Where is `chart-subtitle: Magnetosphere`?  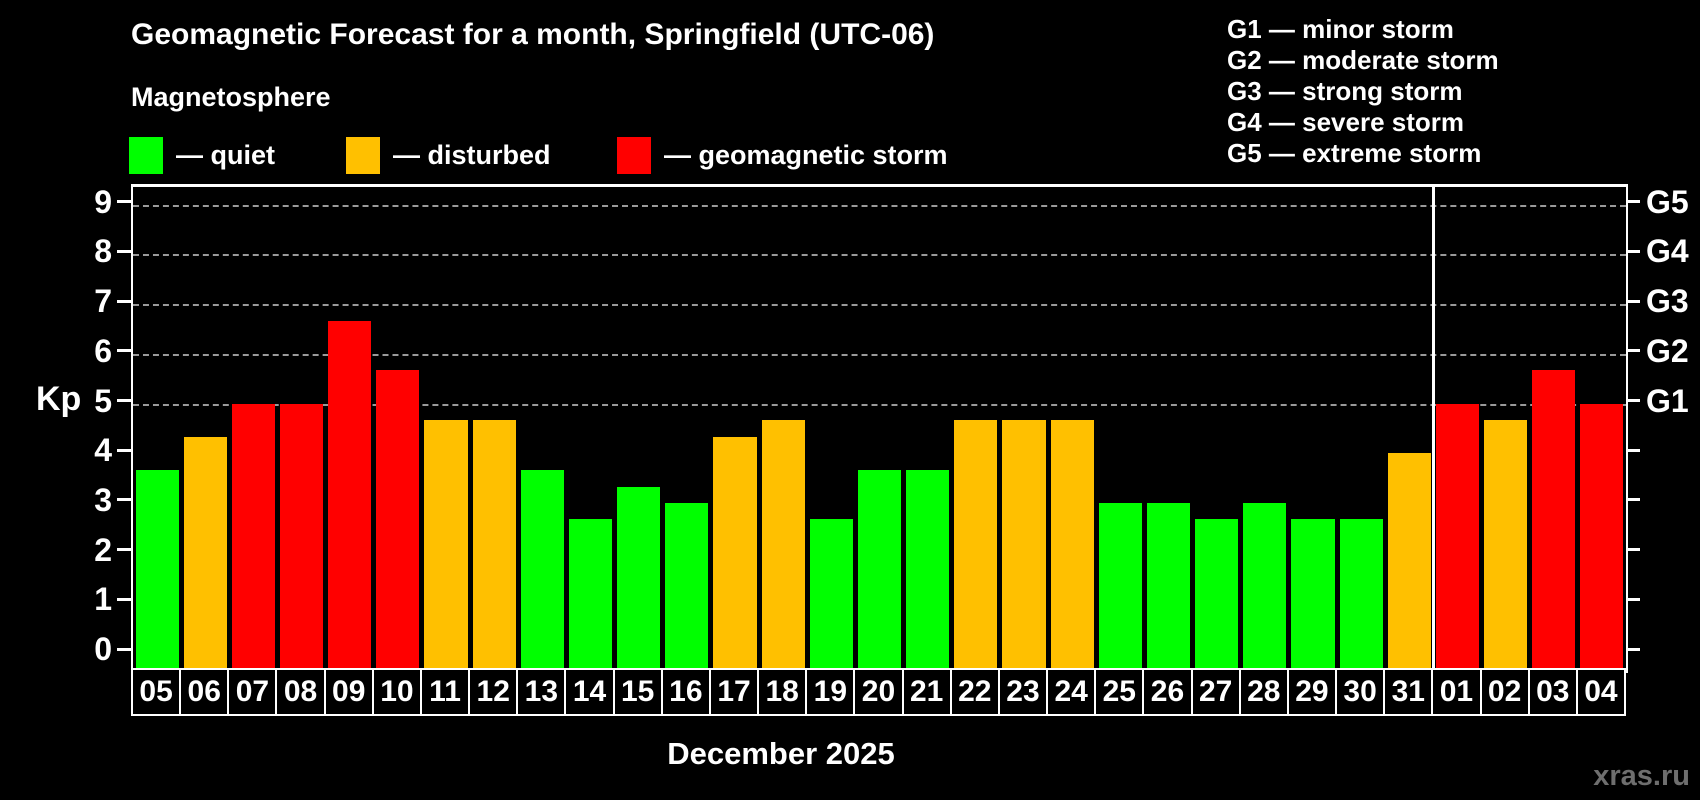
chart-subtitle: Magnetosphere is located at coordinates (231, 97).